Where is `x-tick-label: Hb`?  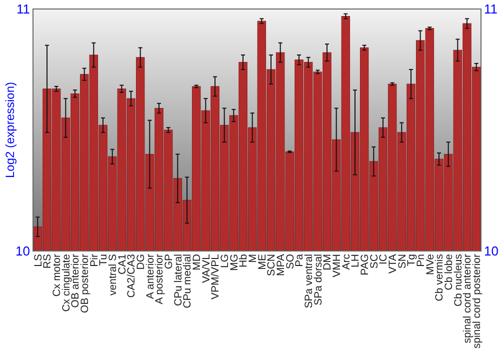 x-tick-label: Hb is located at coordinates (244, 261).